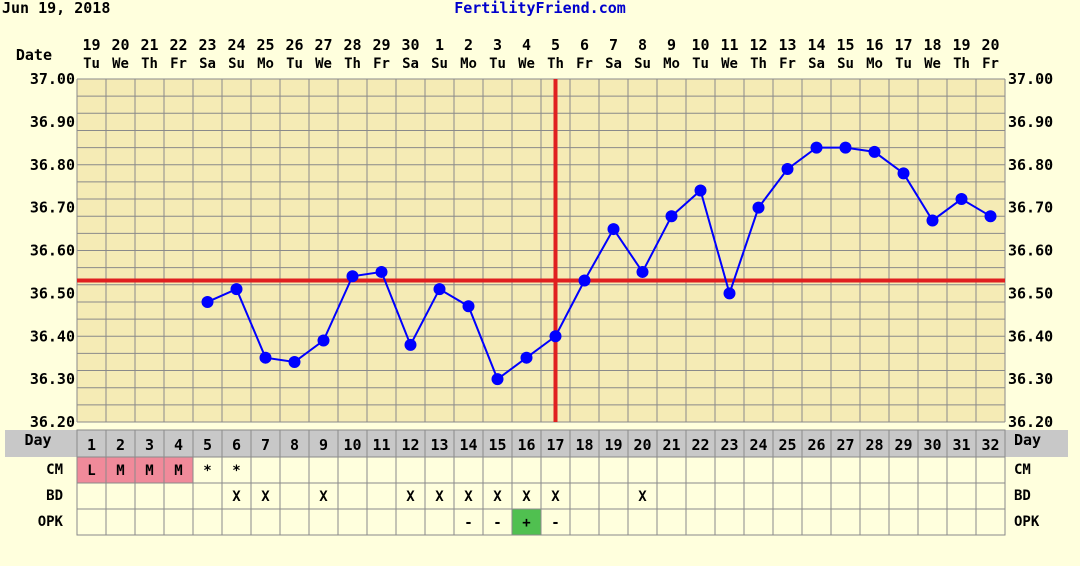 The width and height of the screenshot is (1080, 566). Describe the element at coordinates (265, 45) in the screenshot. I see `date-label: 25` at that location.